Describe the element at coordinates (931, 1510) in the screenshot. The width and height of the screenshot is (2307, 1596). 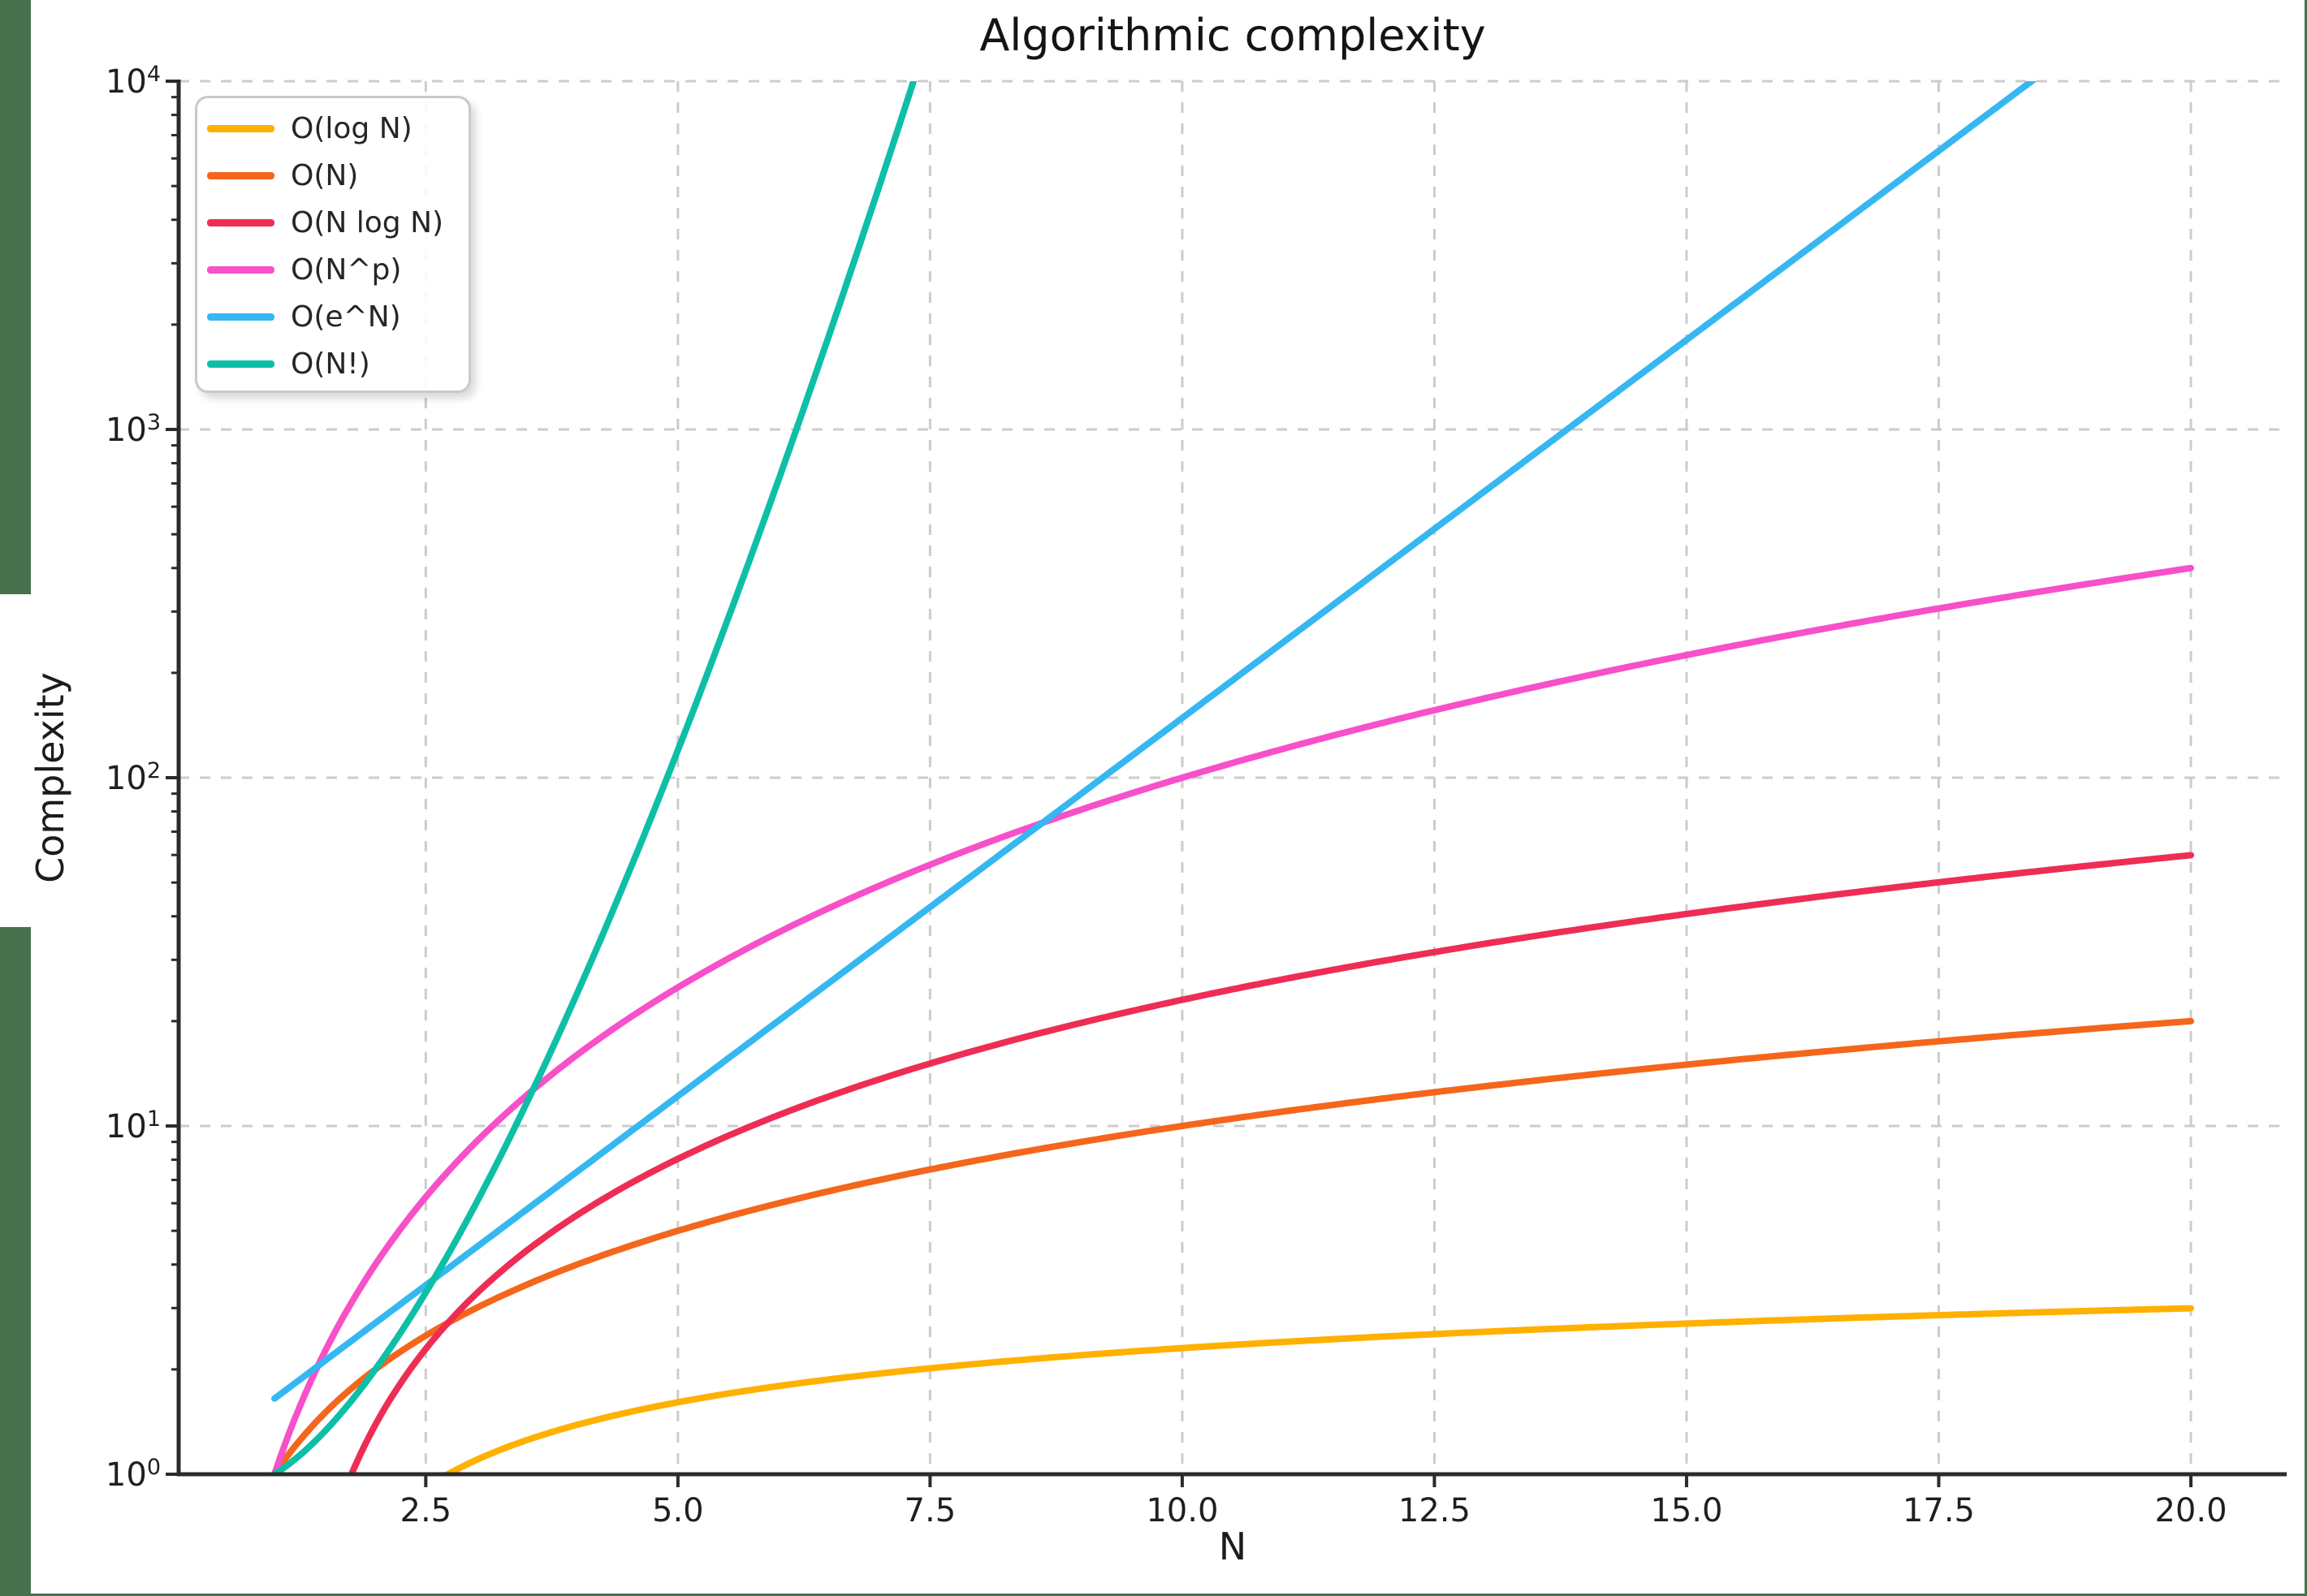
I see `x-tick-label: 7.5` at that location.